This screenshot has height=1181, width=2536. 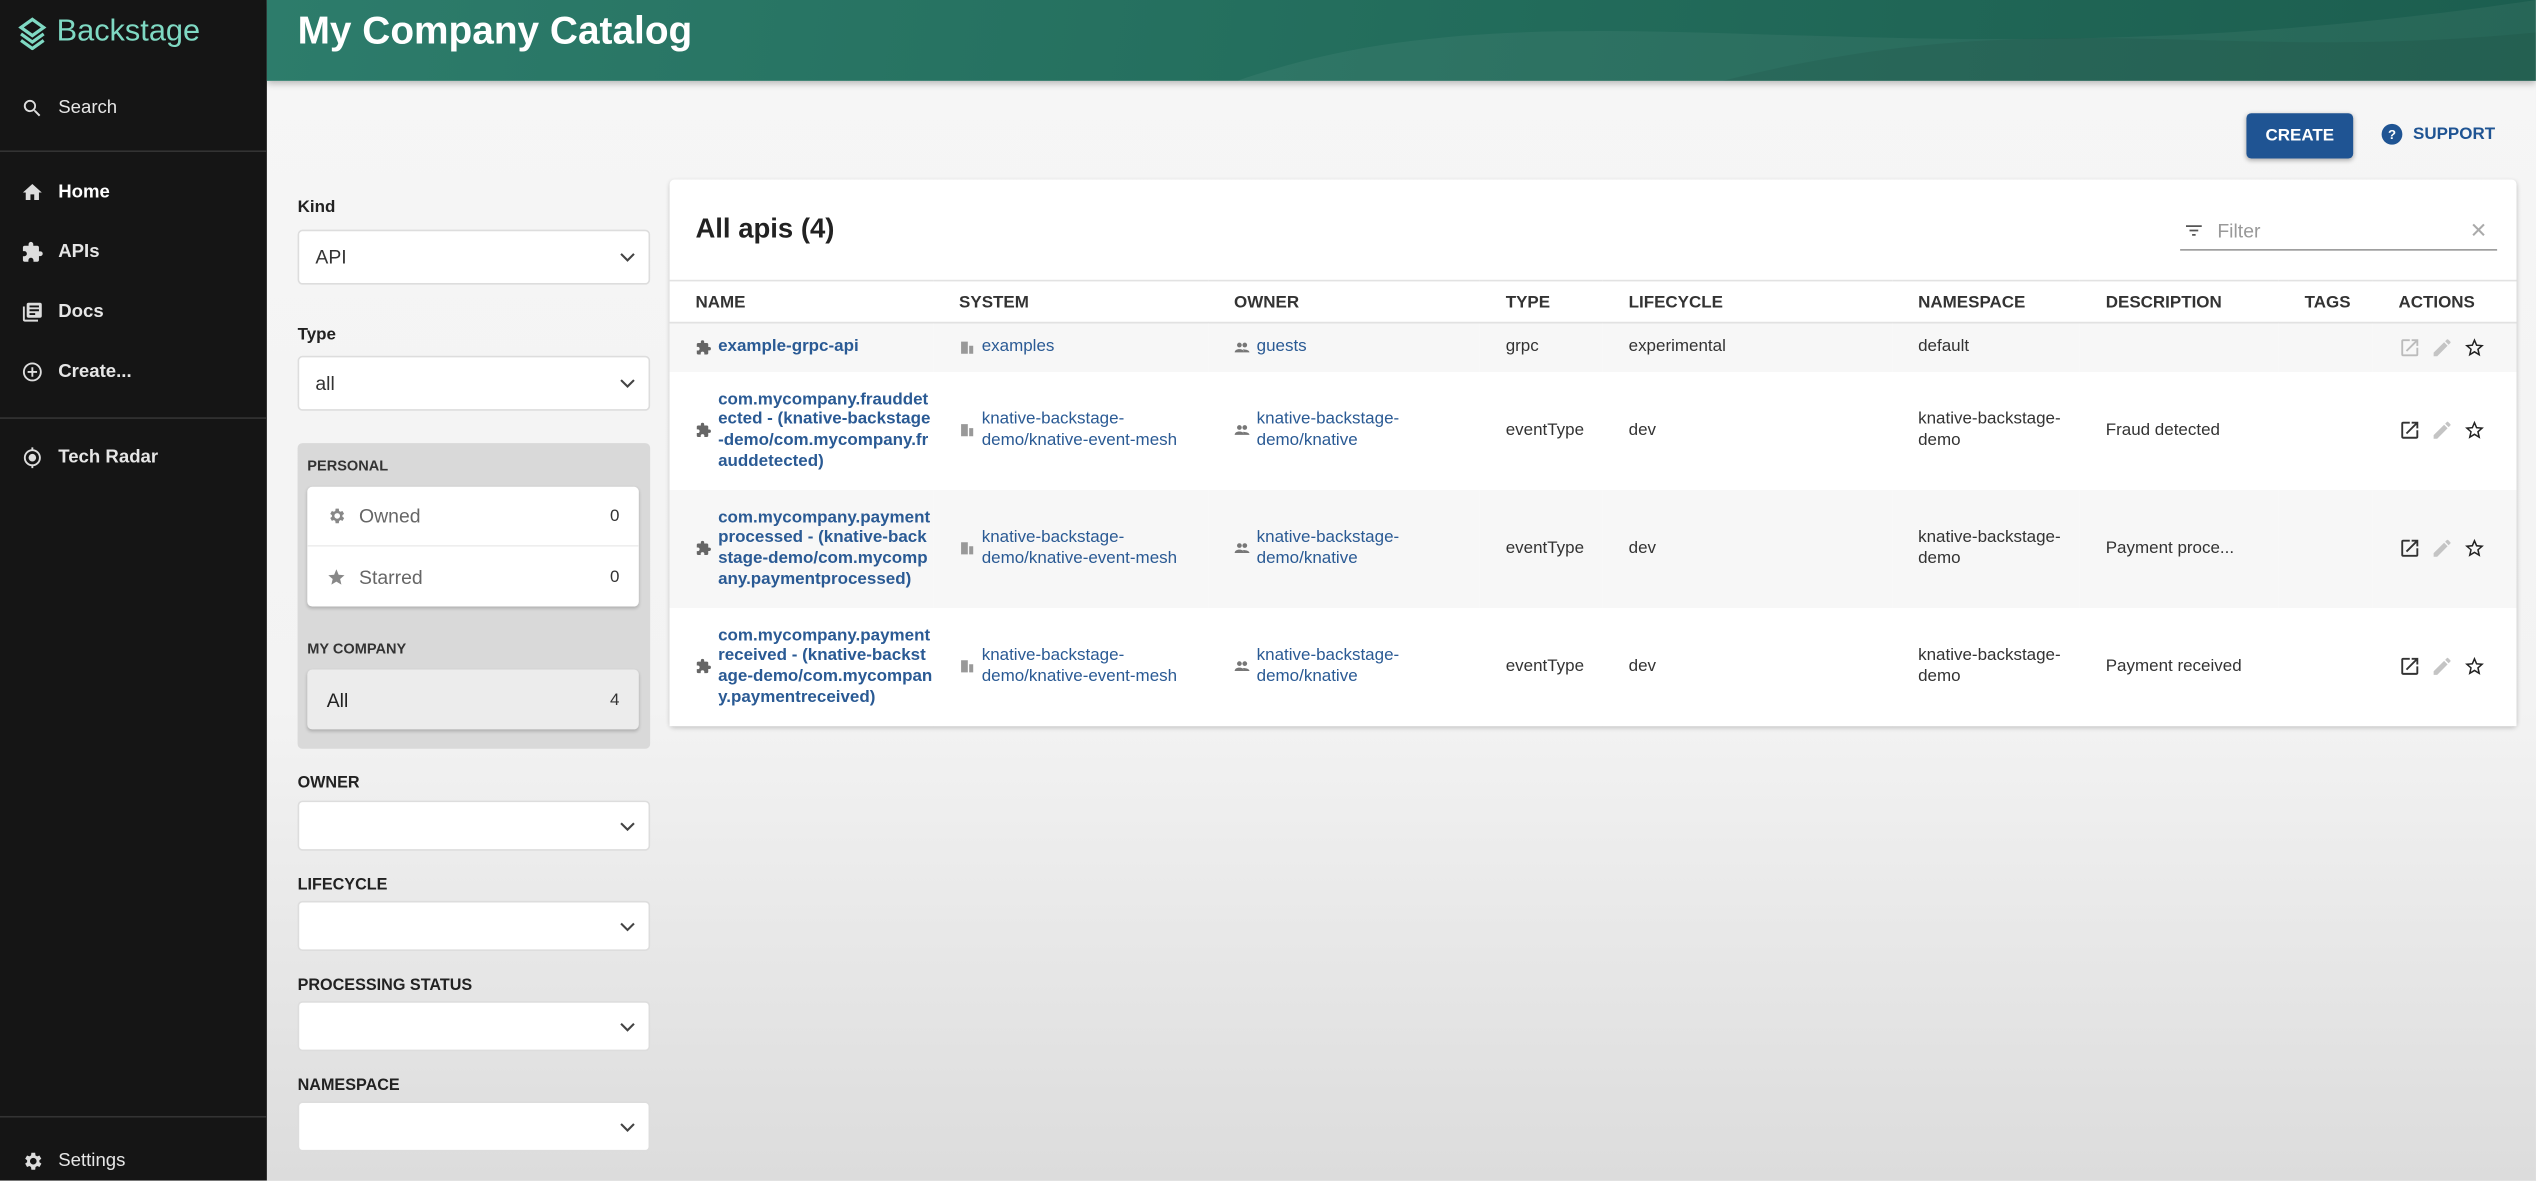 What do you see at coordinates (474, 383) in the screenshot?
I see `type-select: all` at bounding box center [474, 383].